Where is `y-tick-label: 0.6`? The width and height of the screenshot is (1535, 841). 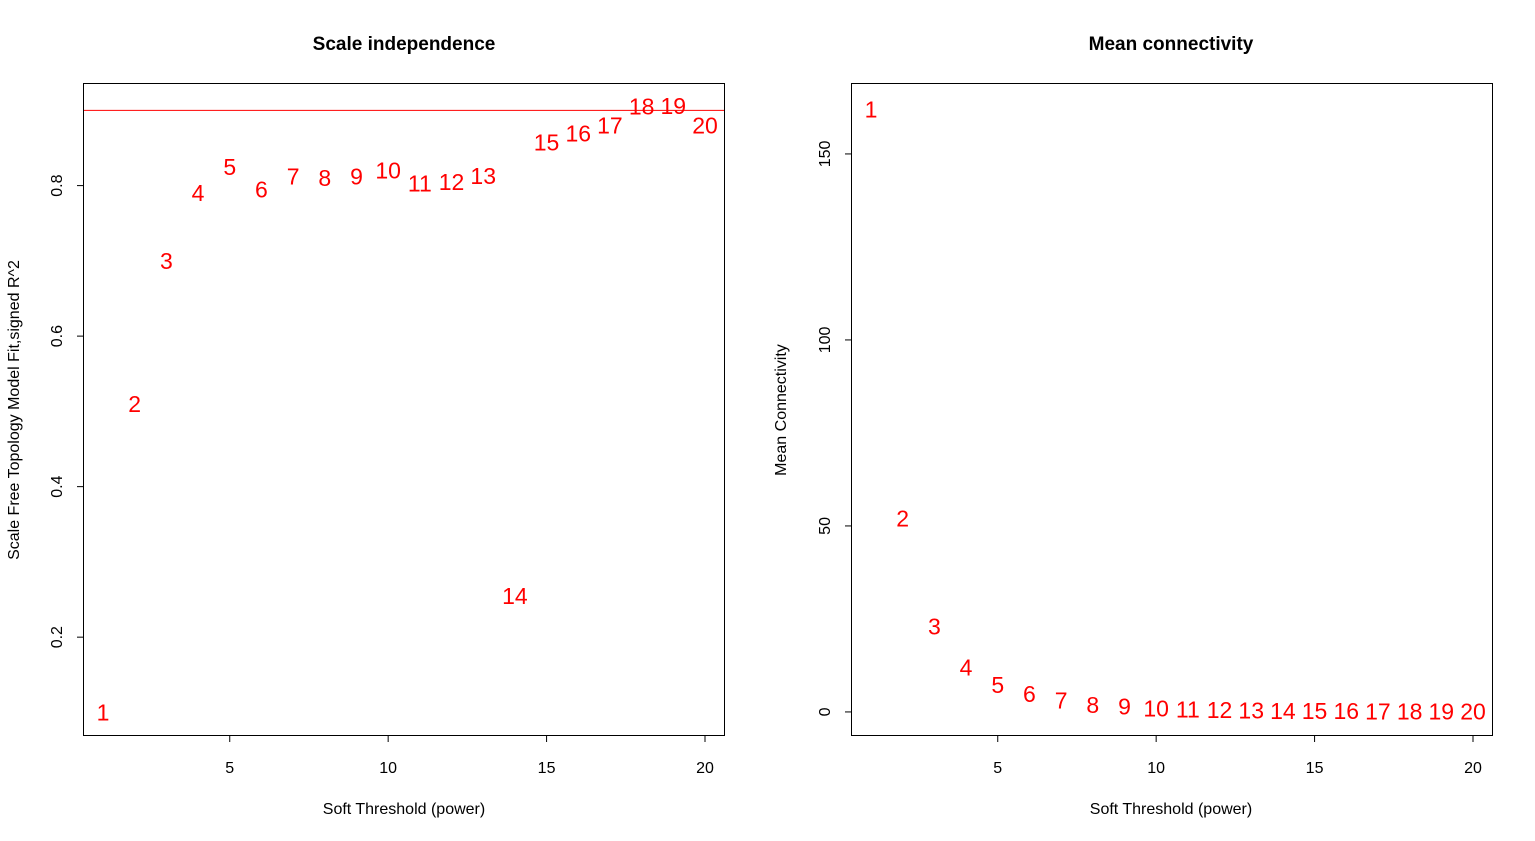
y-tick-label: 0.6 is located at coordinates (57, 336).